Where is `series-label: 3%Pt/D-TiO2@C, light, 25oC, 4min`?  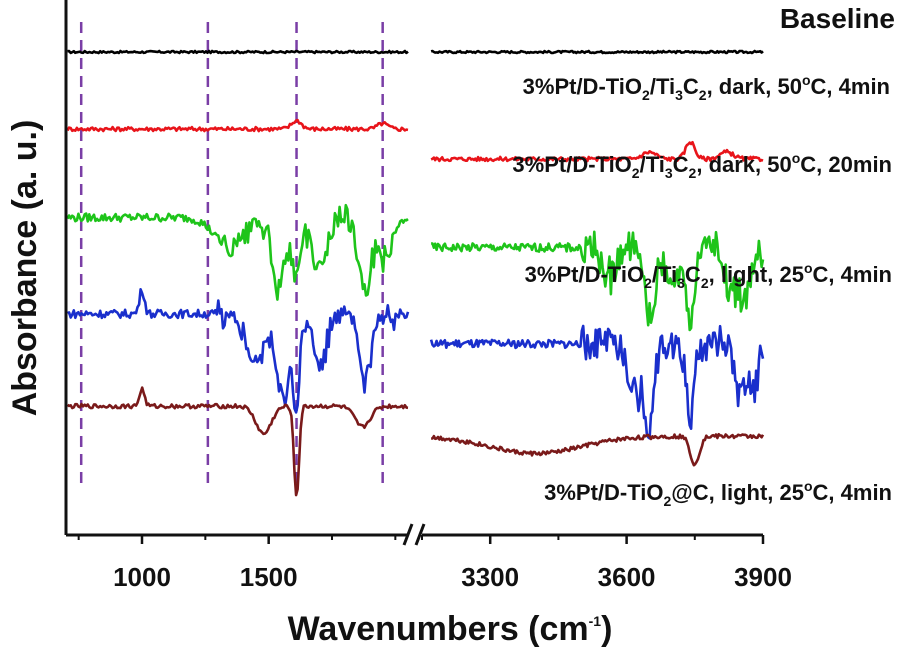
series-label: 3%Pt/D-TiO2@C, light, 25oC, 4min is located at coordinates (718, 493).